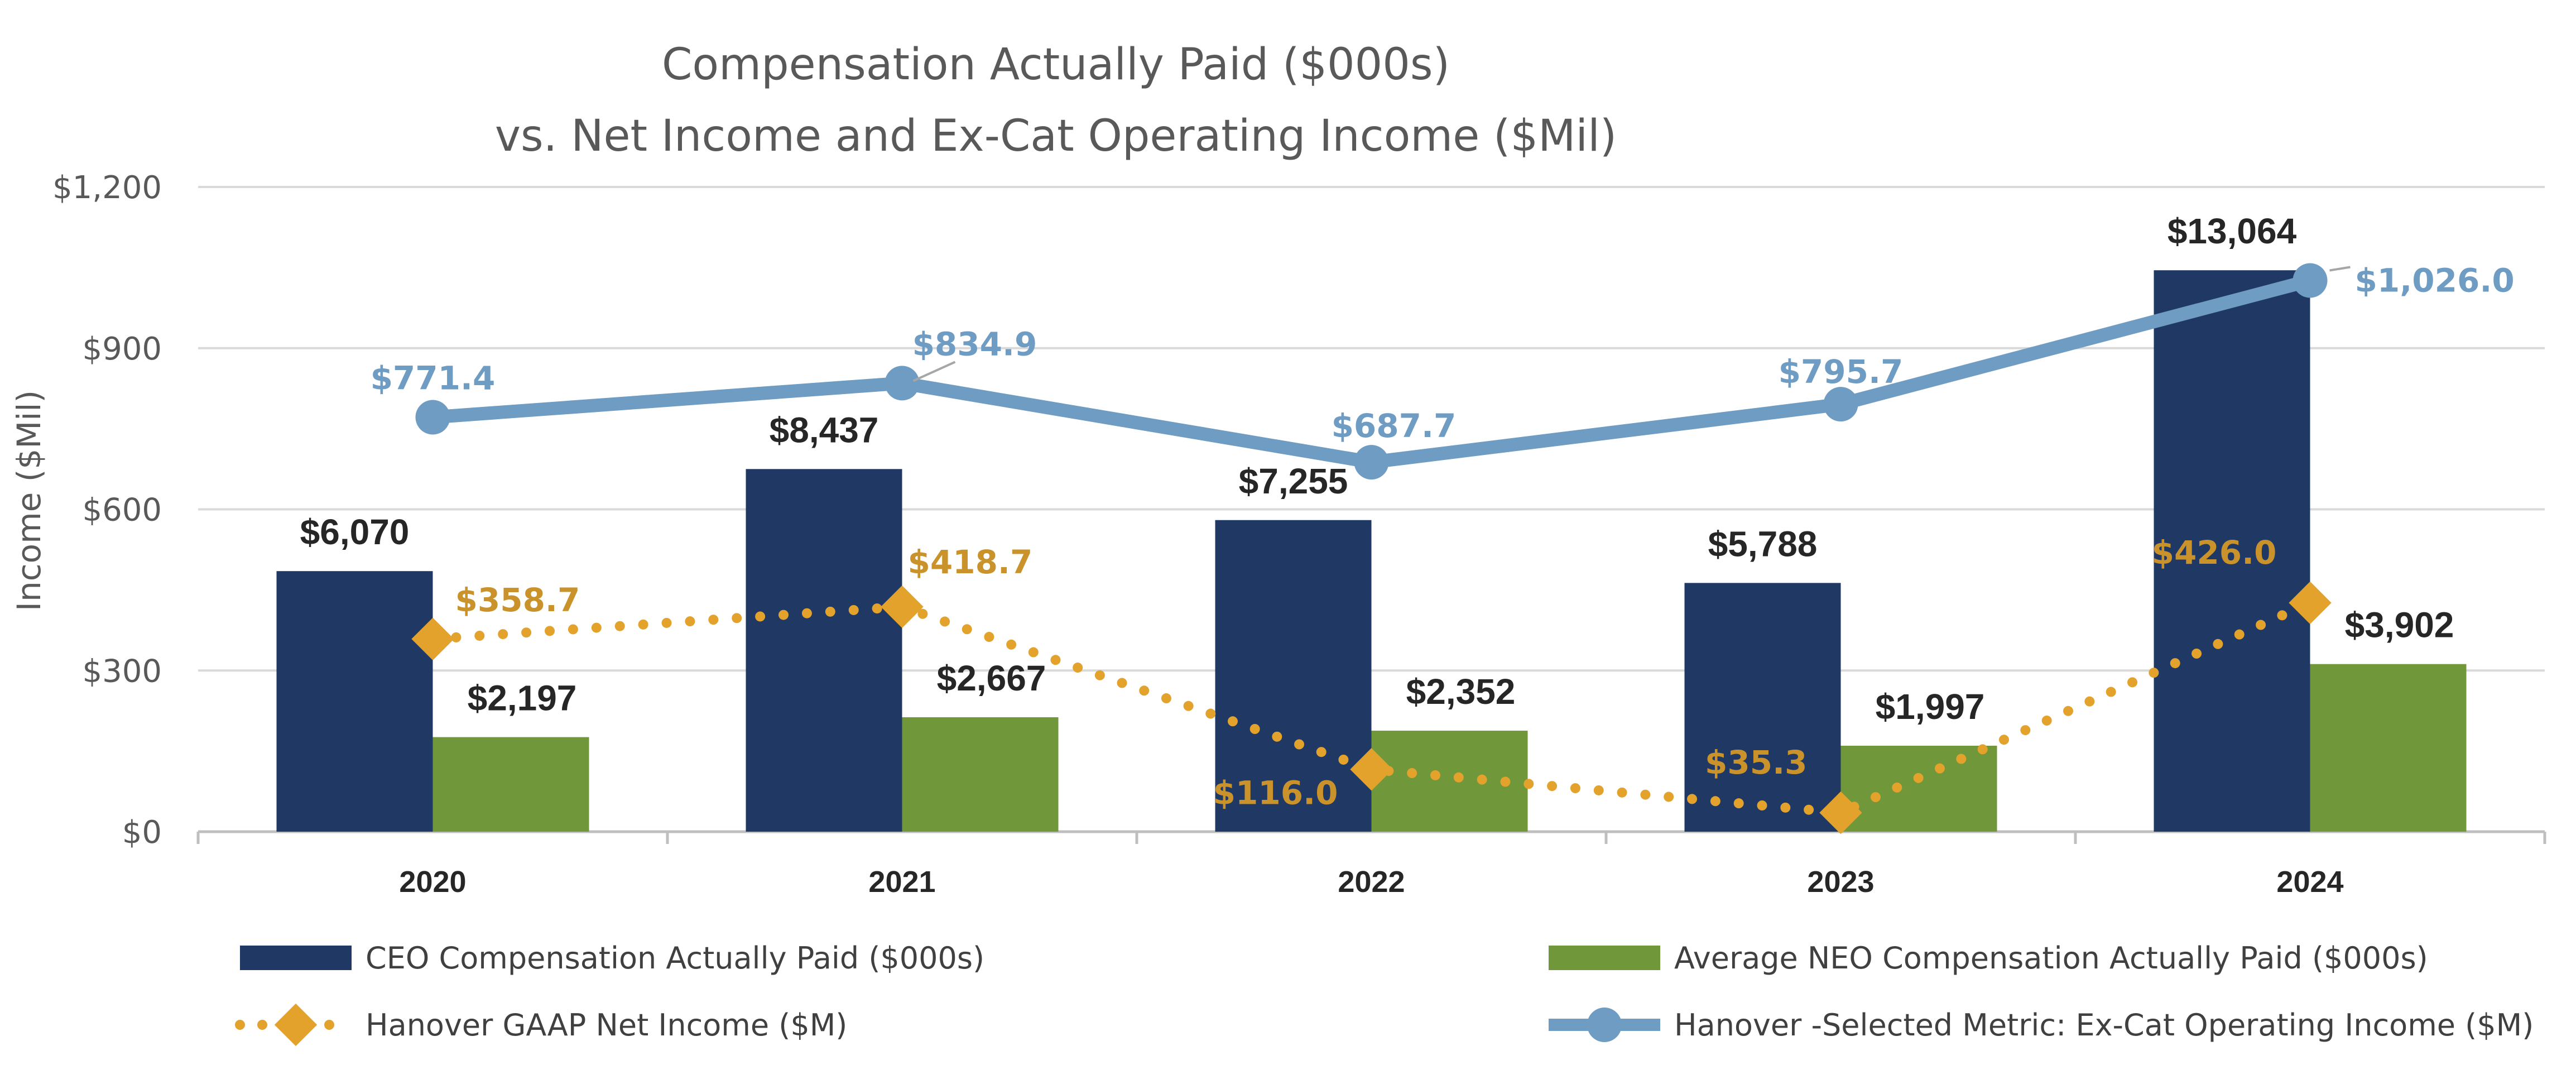 The image size is (2576, 1065). What do you see at coordinates (824, 430) in the screenshot?
I see `ceo-bar-value-label: $8,437` at bounding box center [824, 430].